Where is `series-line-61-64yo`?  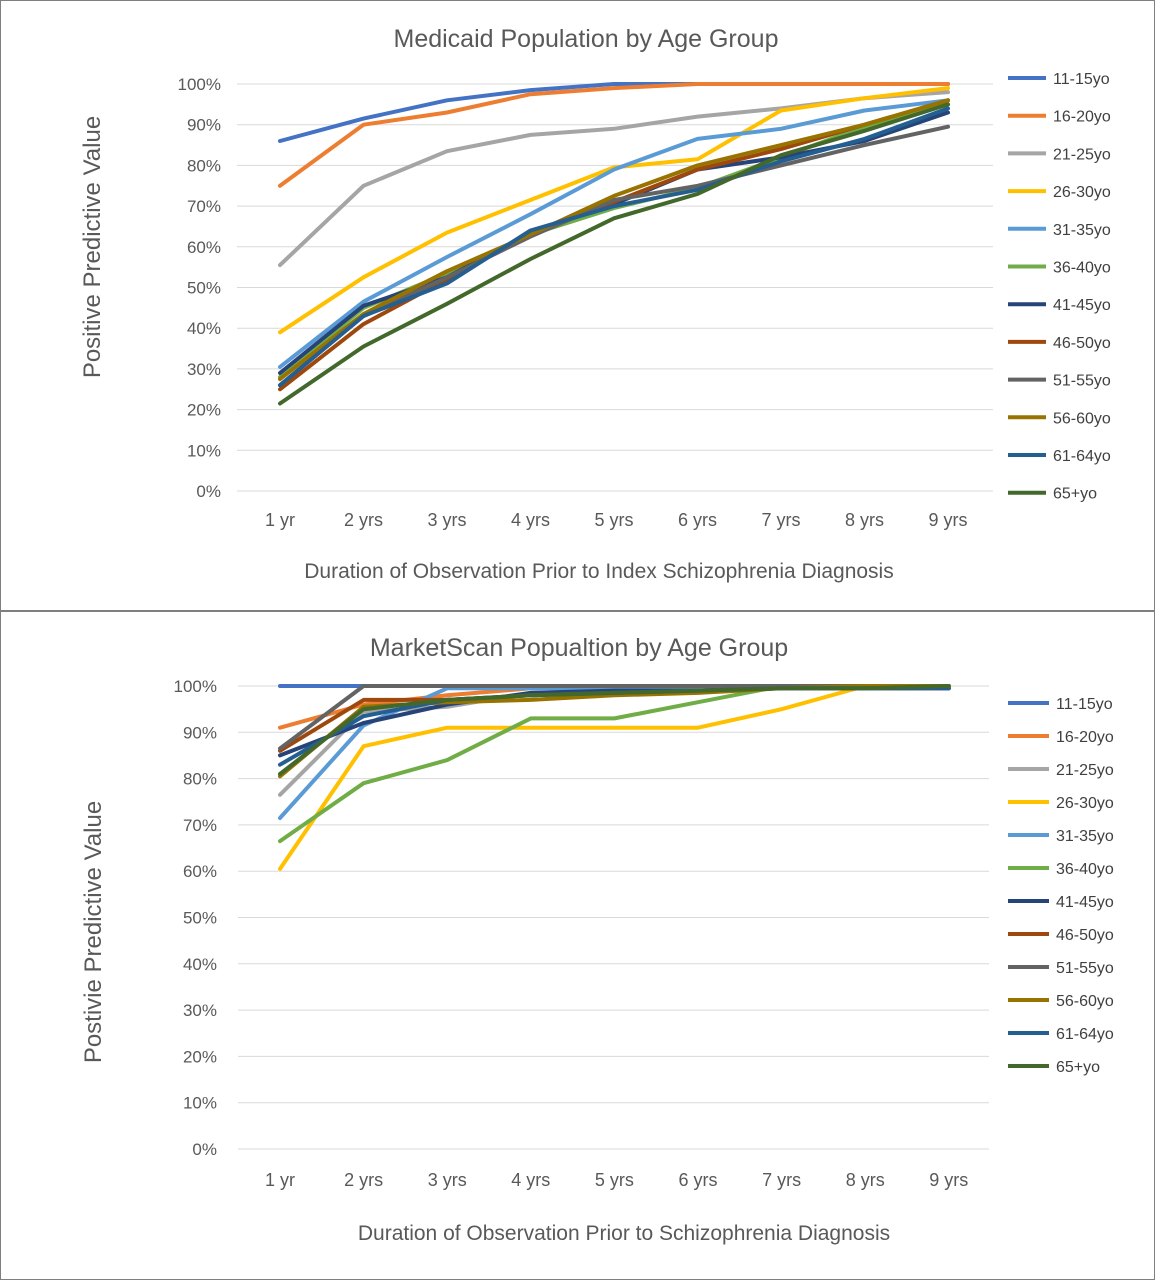
series-line-61-64yo is located at coordinates (614, 247).